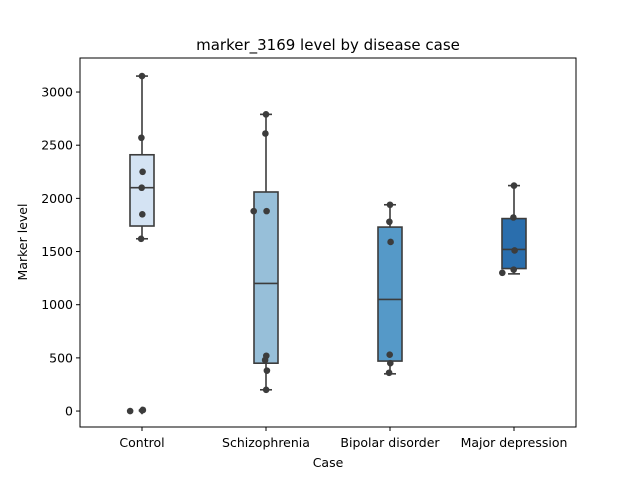 The height and width of the screenshot is (480, 640). I want to click on x-tick-label: Major depression, so click(514, 442).